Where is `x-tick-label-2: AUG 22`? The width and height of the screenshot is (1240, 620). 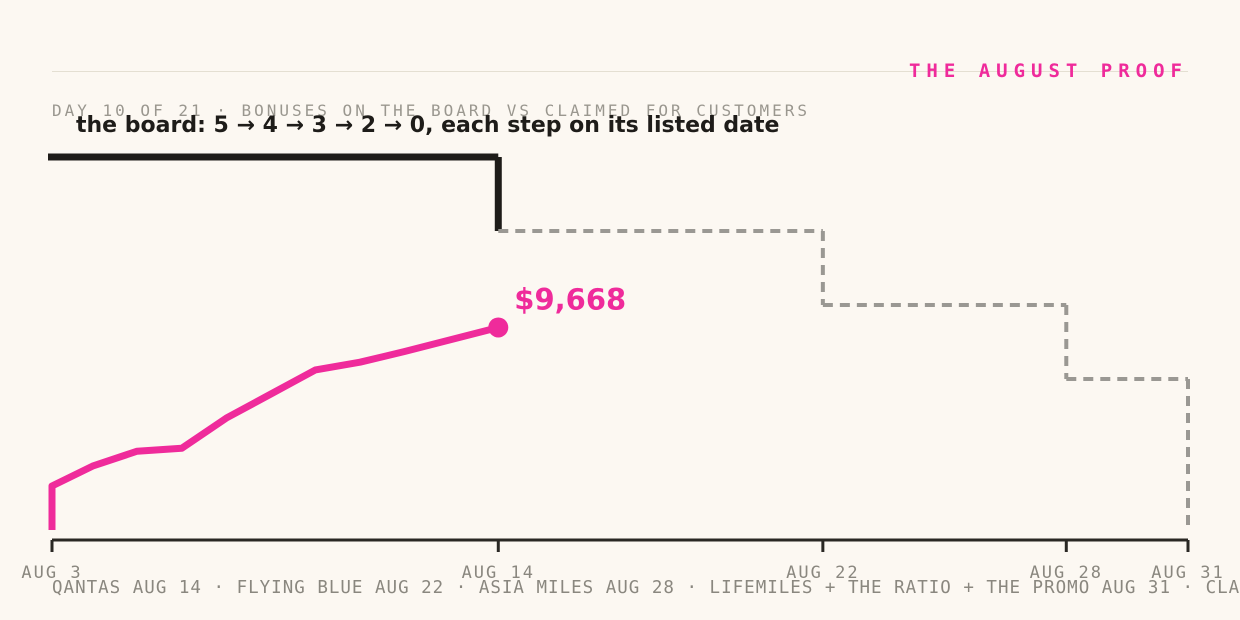
x-tick-label-2: AUG 22 is located at coordinates (822, 573).